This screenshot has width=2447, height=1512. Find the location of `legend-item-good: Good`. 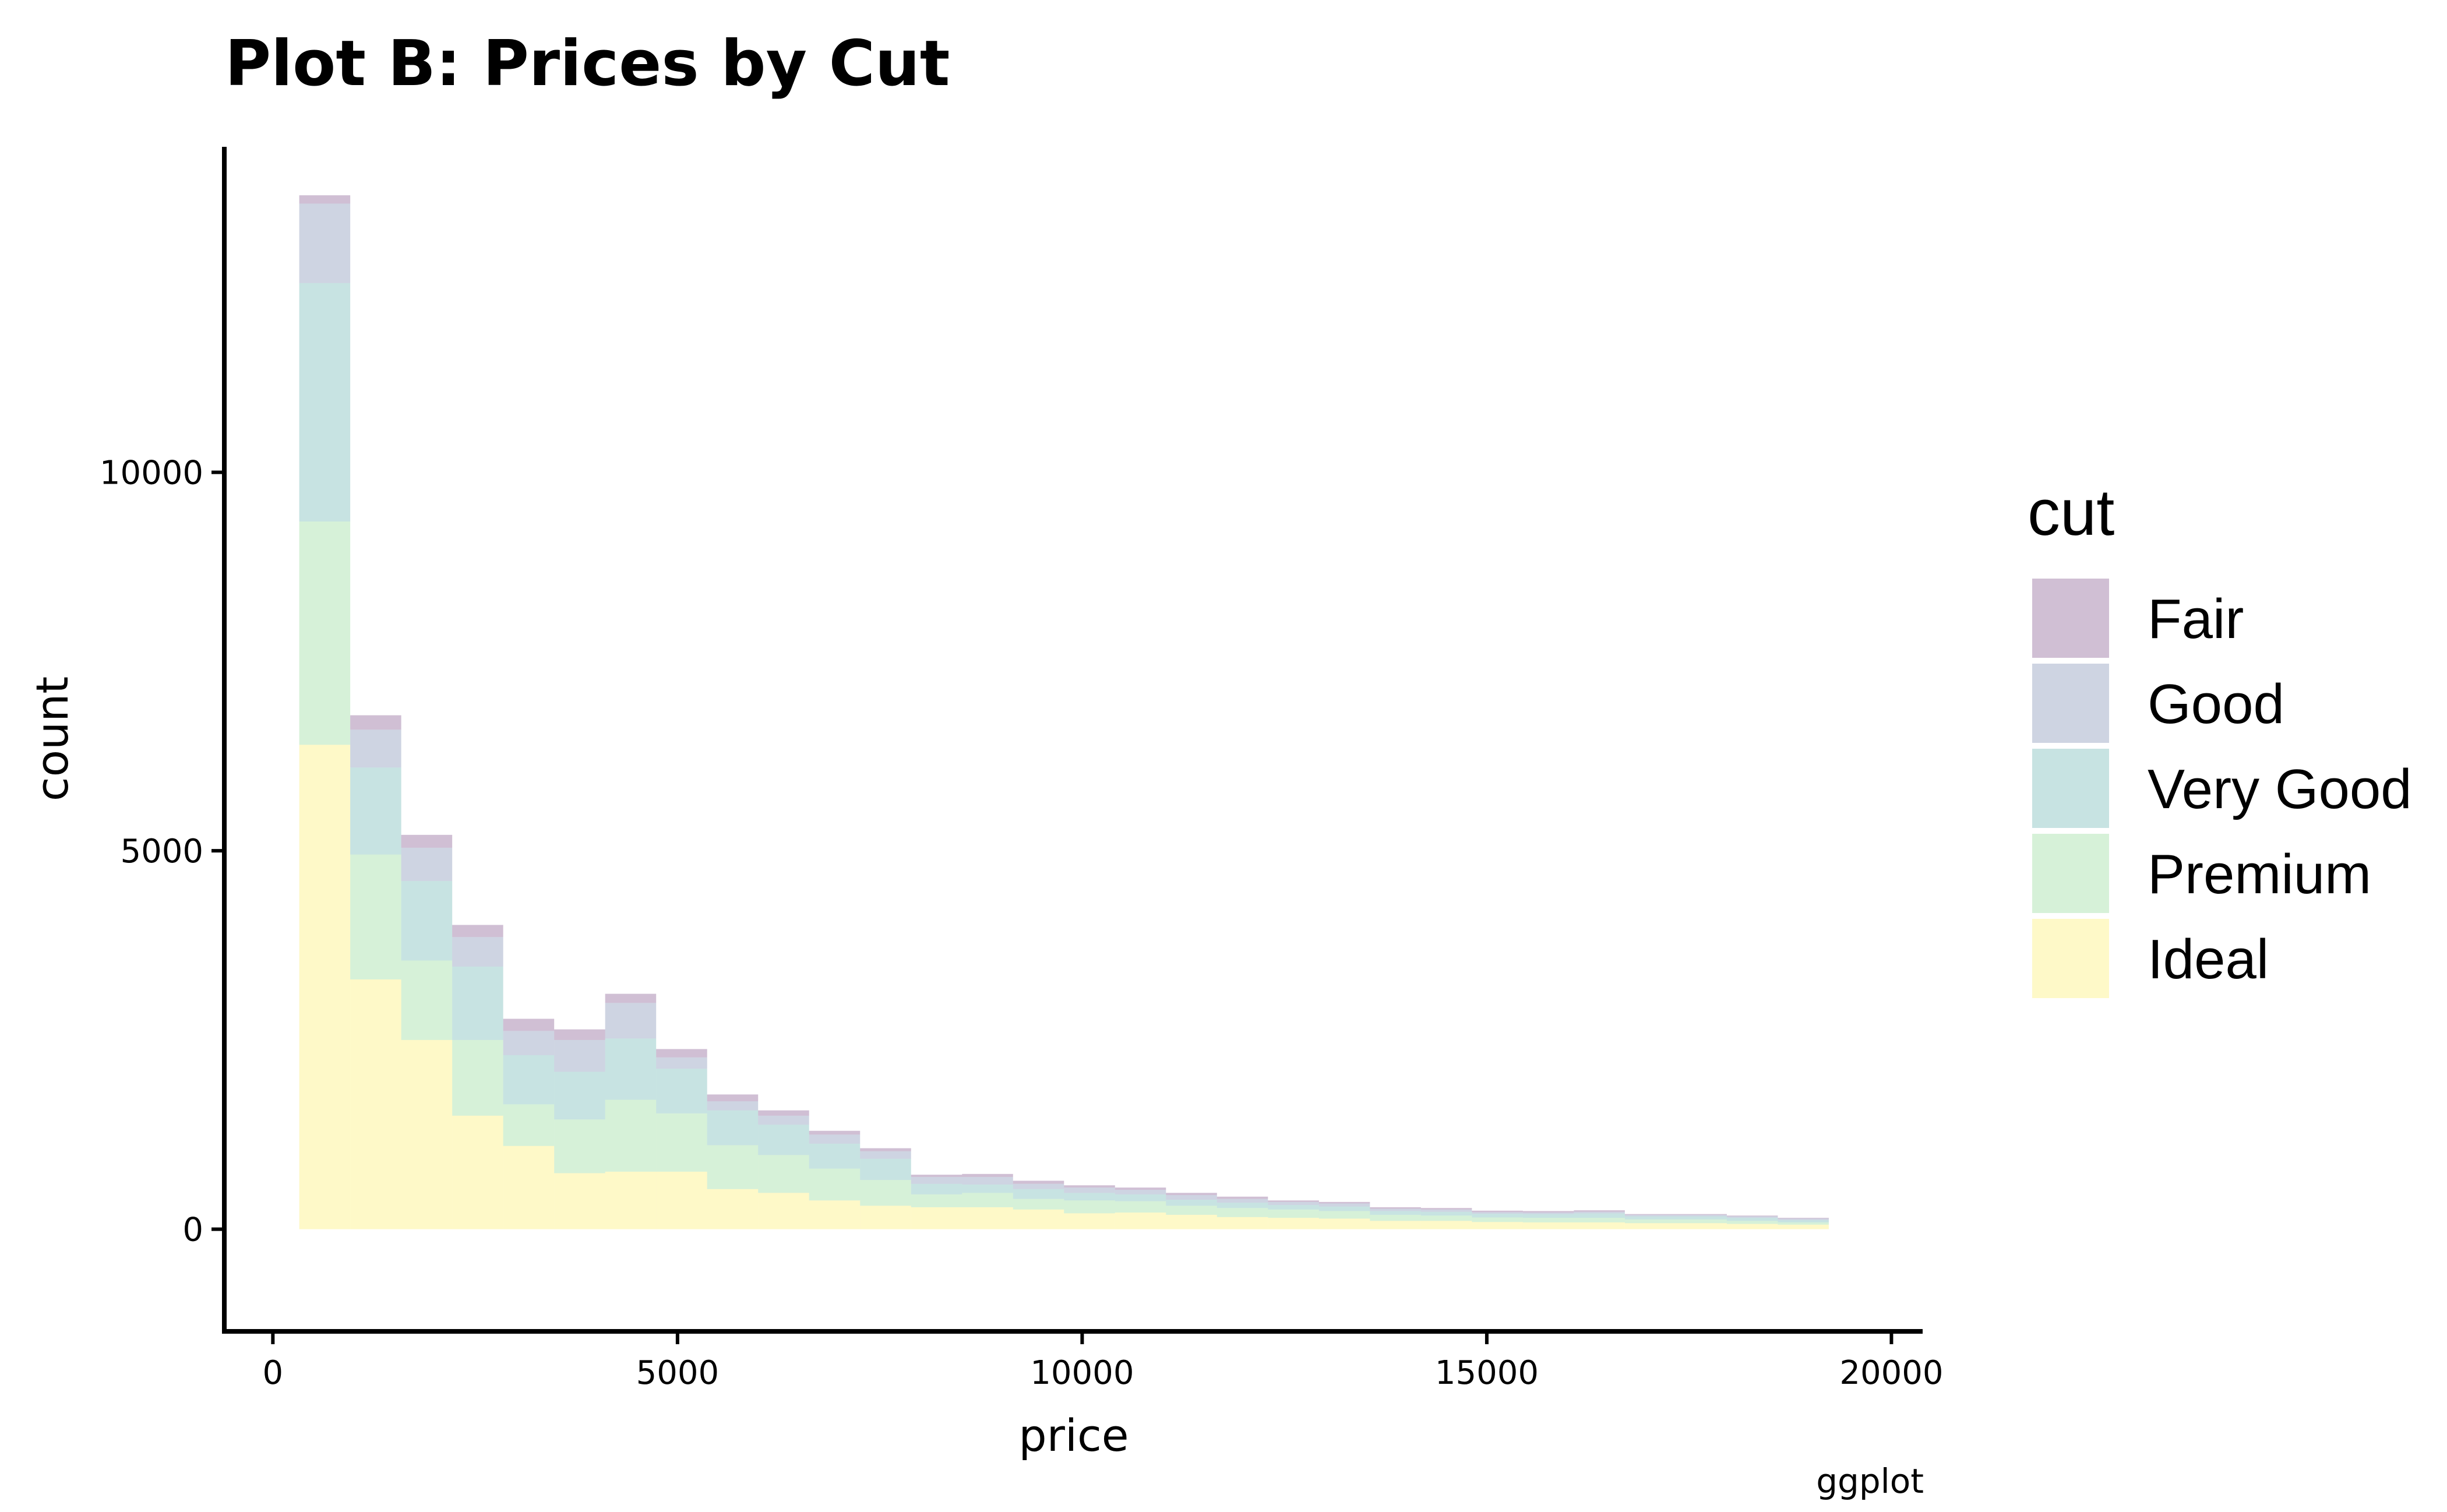

legend-item-good: Good is located at coordinates (2158, 703).